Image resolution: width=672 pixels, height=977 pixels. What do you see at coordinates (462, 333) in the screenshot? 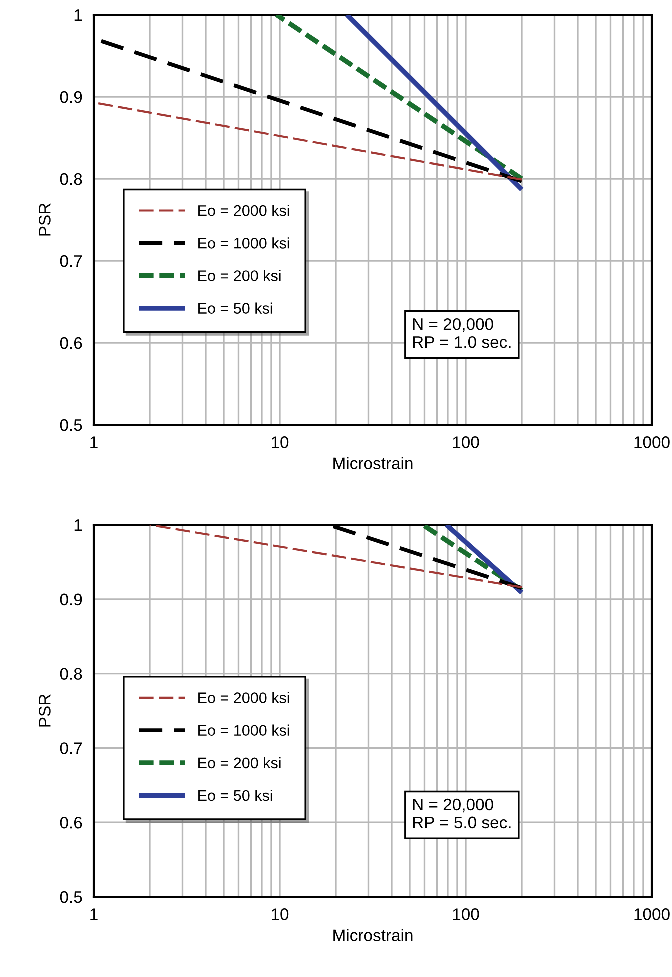
I see `annotation: N = 20,000 RP = 1.0 sec.` at bounding box center [462, 333].